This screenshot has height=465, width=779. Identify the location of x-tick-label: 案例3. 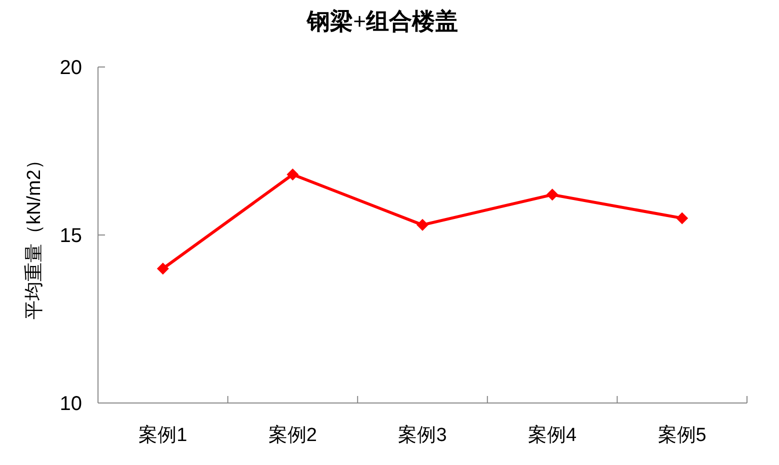
(422, 435).